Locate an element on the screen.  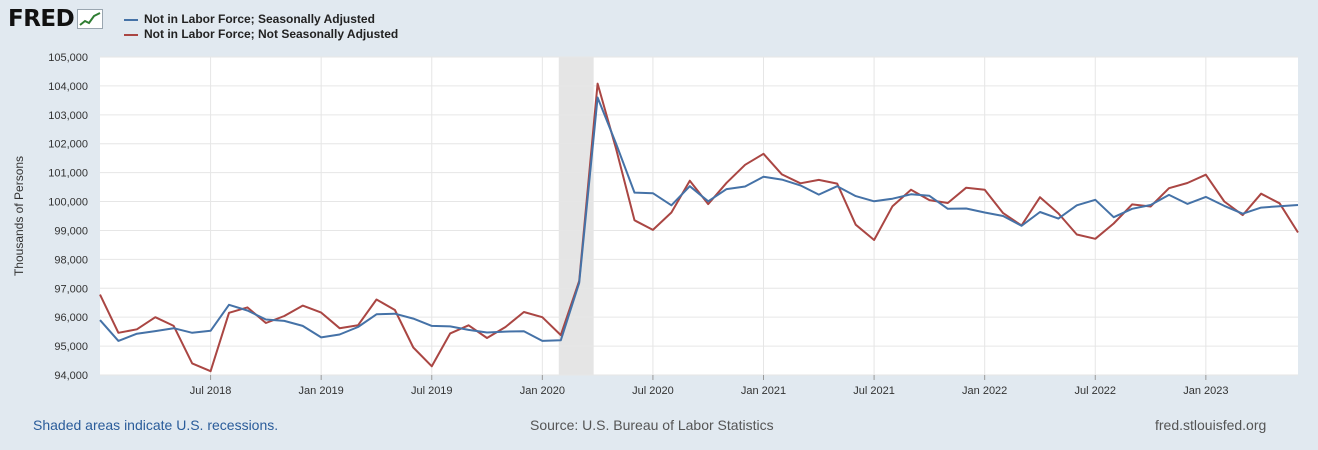
x-tick-label: Jan 2021 is located at coordinates (763, 391).